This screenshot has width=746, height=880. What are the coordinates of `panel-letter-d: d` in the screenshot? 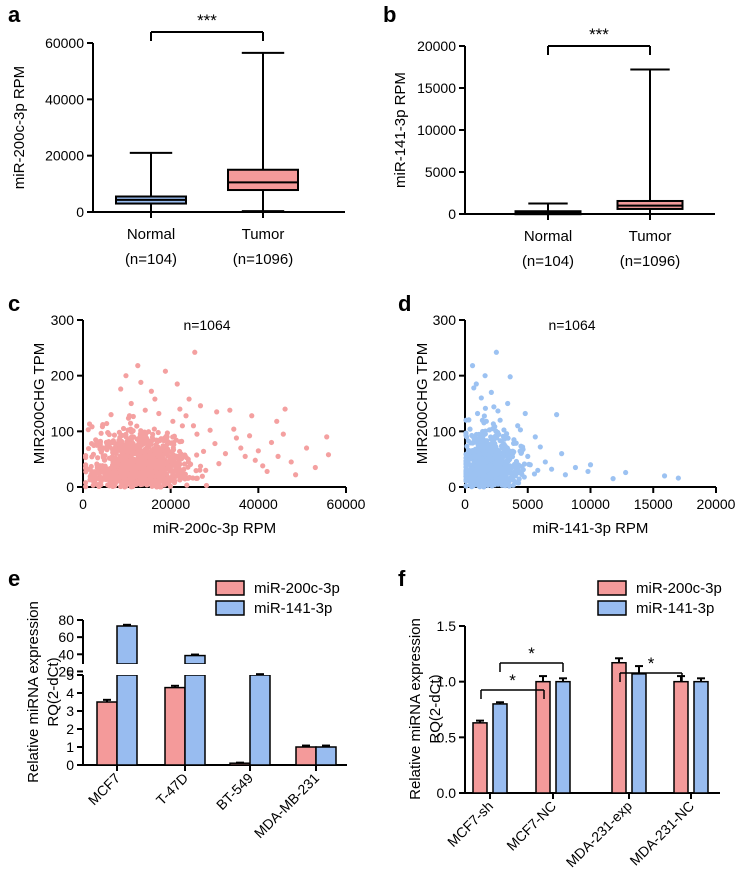 It's located at (404, 303).